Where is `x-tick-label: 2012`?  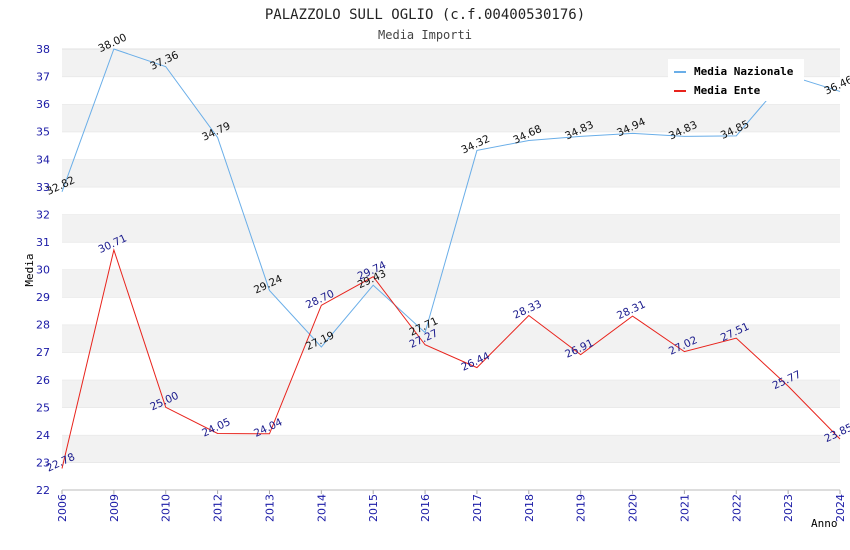 x-tick-label: 2012 is located at coordinates (218, 508).